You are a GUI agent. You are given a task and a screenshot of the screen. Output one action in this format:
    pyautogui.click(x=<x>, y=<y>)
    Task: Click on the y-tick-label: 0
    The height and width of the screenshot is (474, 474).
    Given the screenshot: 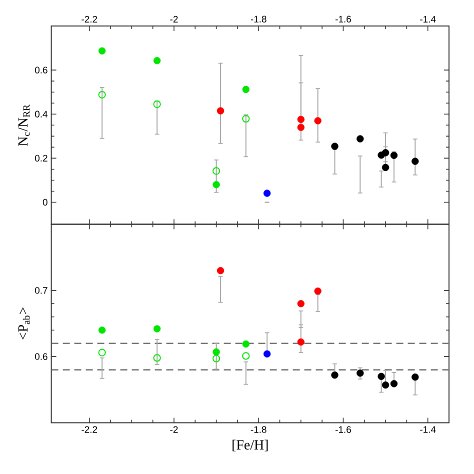 What is the action you would take?
    pyautogui.click(x=45, y=202)
    